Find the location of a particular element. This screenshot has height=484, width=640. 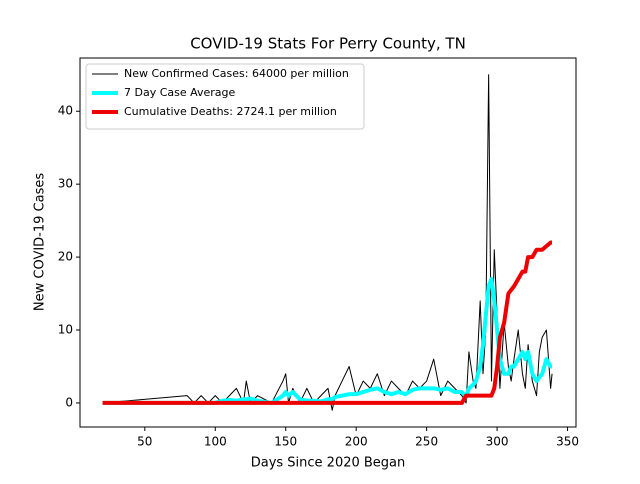

legend-label: 7 Day Case Average is located at coordinates (180, 92).